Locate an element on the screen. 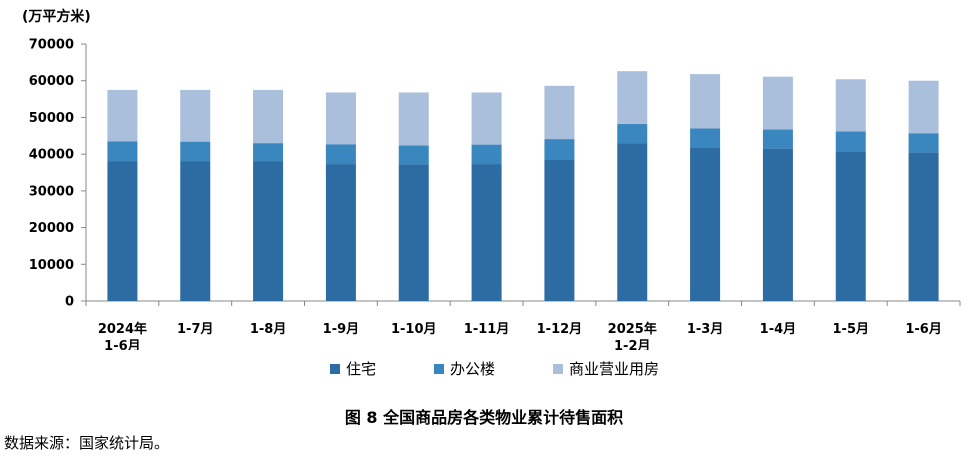  x-tick-label: 1-11月 is located at coordinates (487, 329).